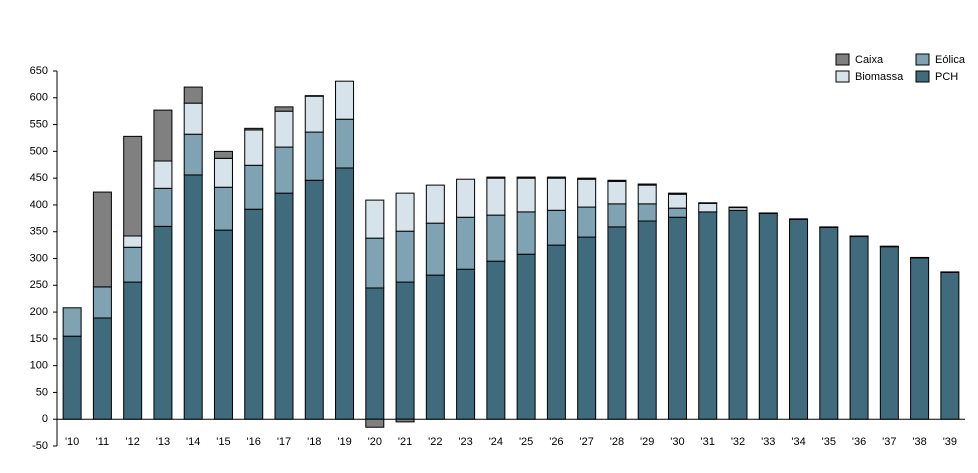 The height and width of the screenshot is (473, 978). Describe the element at coordinates (39, 232) in the screenshot. I see `y-tick-label: 350` at that location.